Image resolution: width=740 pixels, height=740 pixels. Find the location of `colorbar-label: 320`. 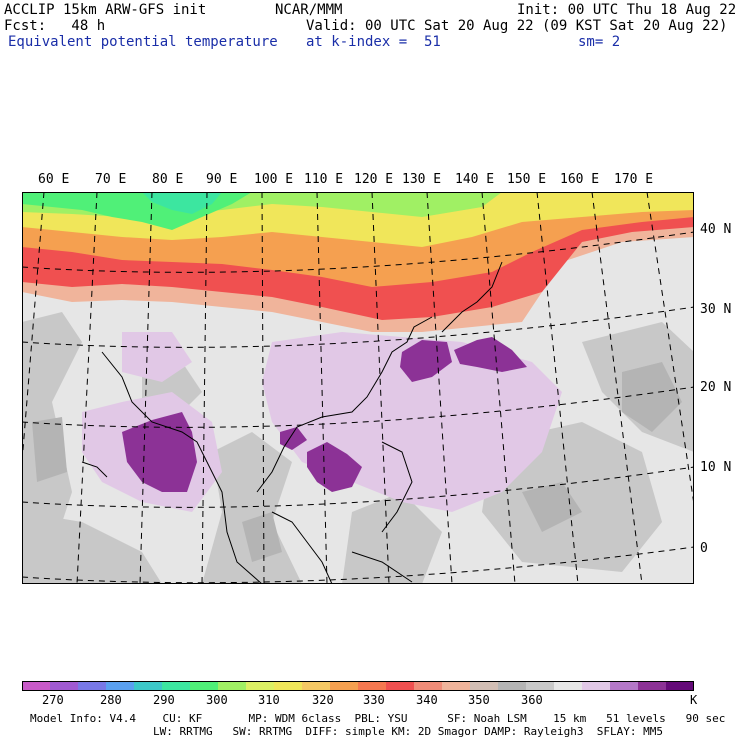

colorbar-label: 320 is located at coordinates (323, 700).